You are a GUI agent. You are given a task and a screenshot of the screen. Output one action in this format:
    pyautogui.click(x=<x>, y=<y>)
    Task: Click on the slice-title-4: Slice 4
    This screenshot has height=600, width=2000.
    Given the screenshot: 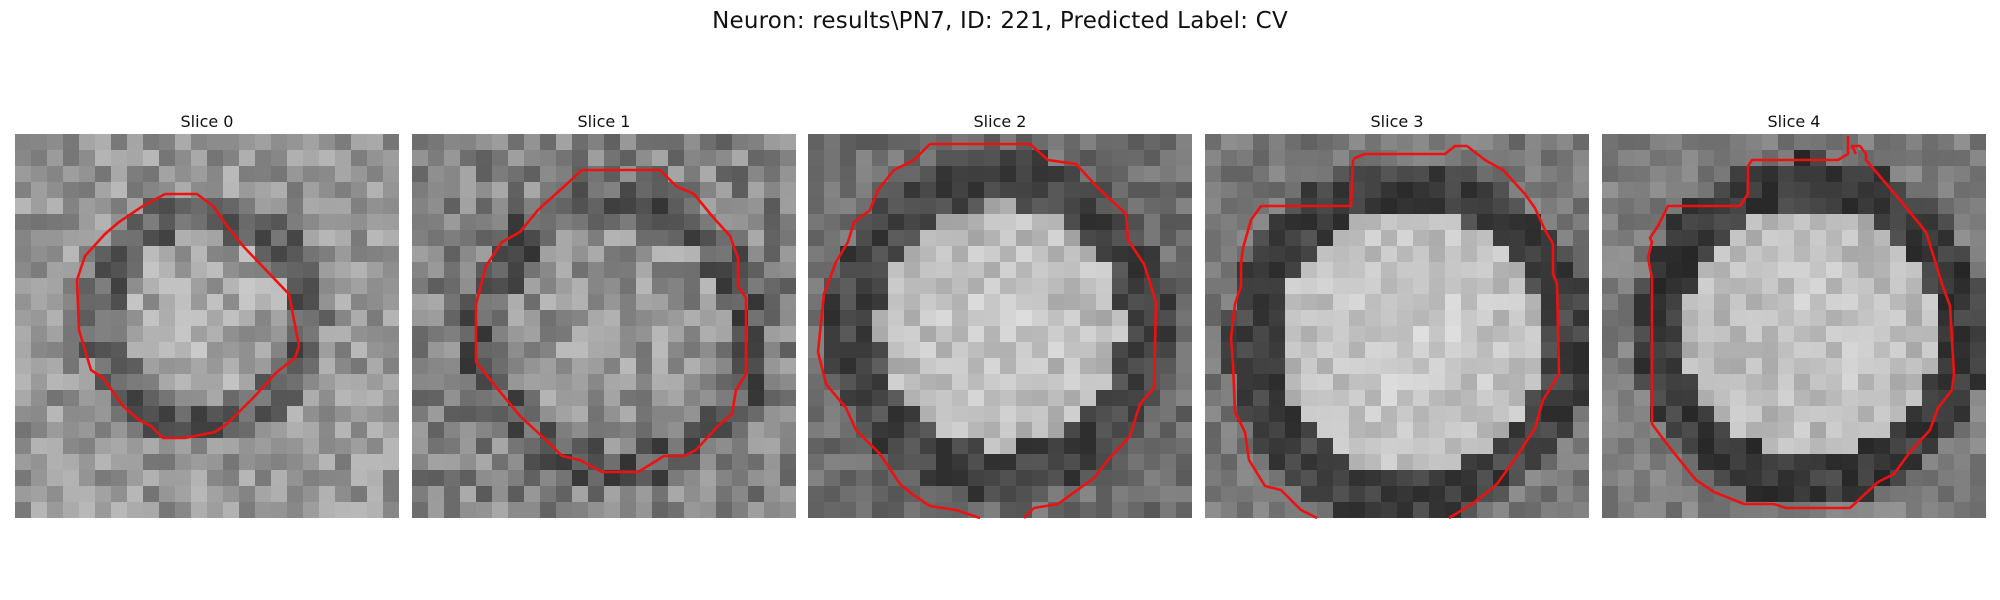 What is the action you would take?
    pyautogui.click(x=1794, y=121)
    